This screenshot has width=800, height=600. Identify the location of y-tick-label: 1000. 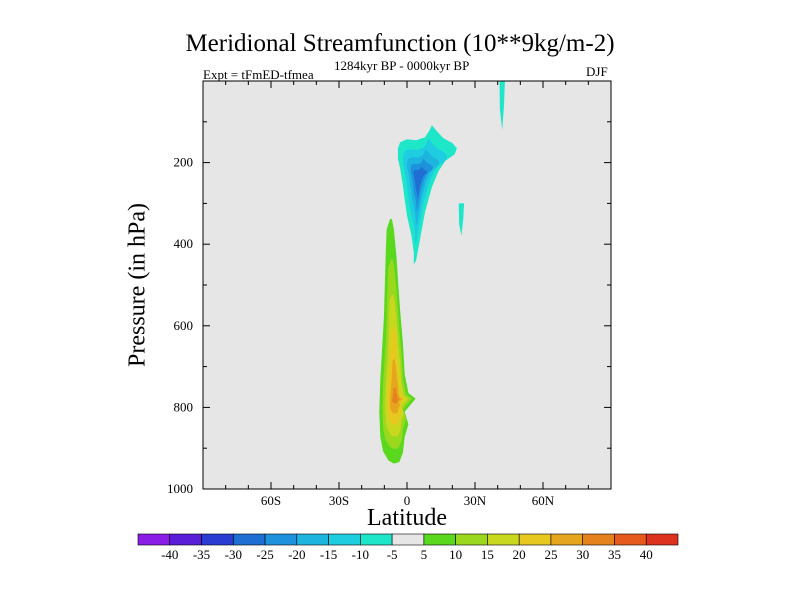
(180, 488).